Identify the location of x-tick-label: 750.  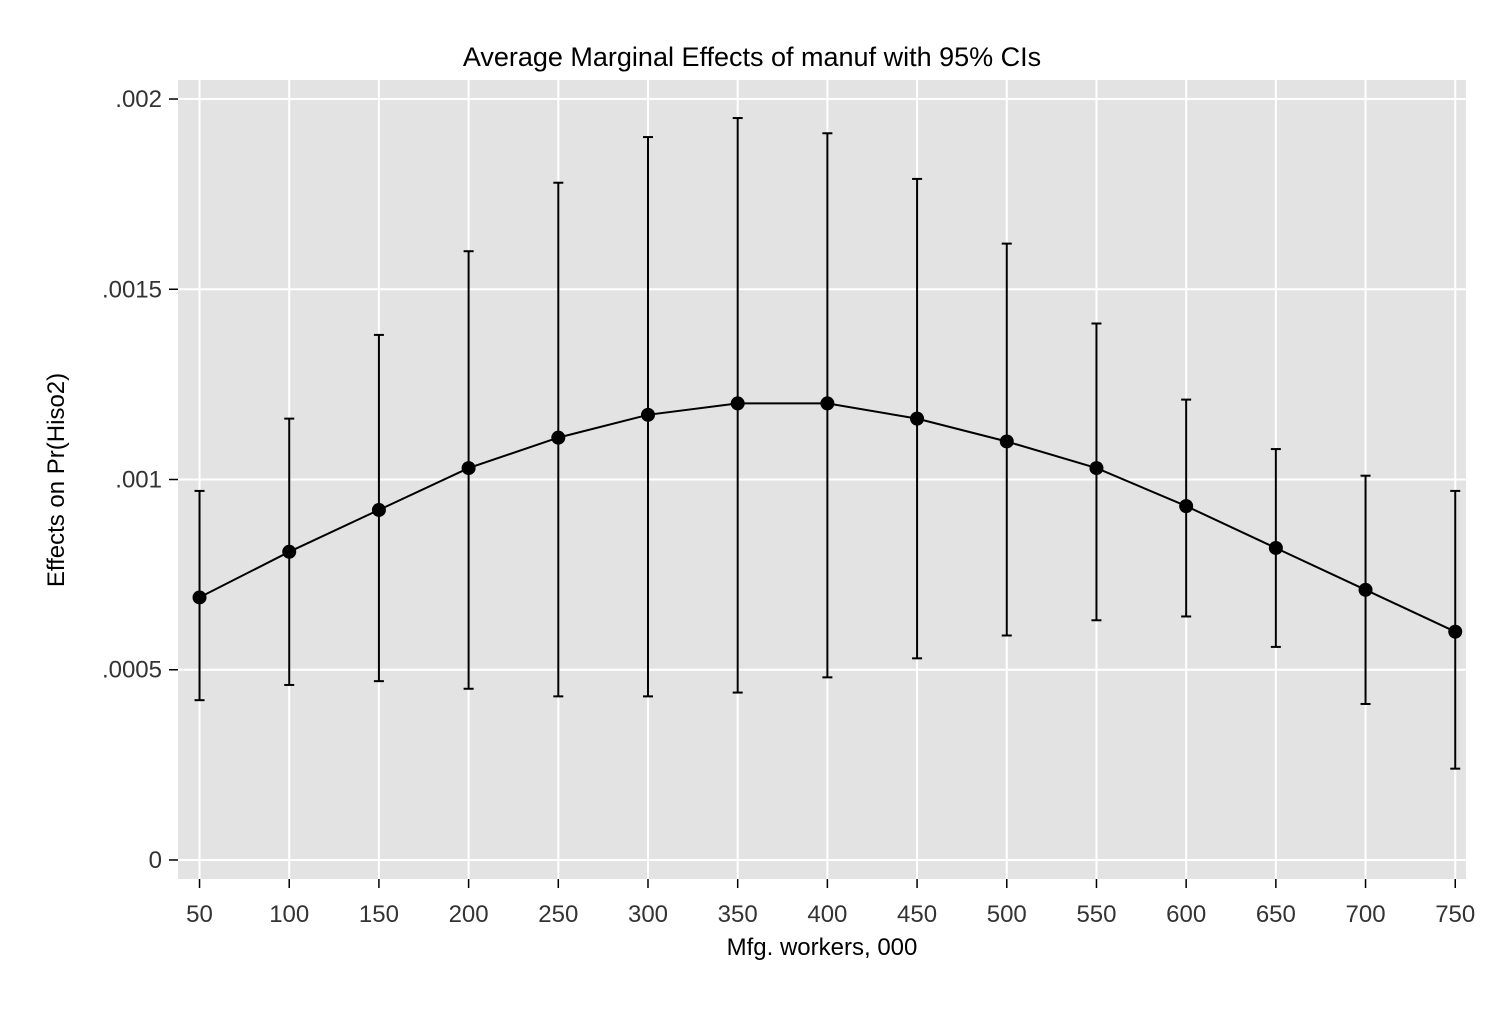
(1455, 914).